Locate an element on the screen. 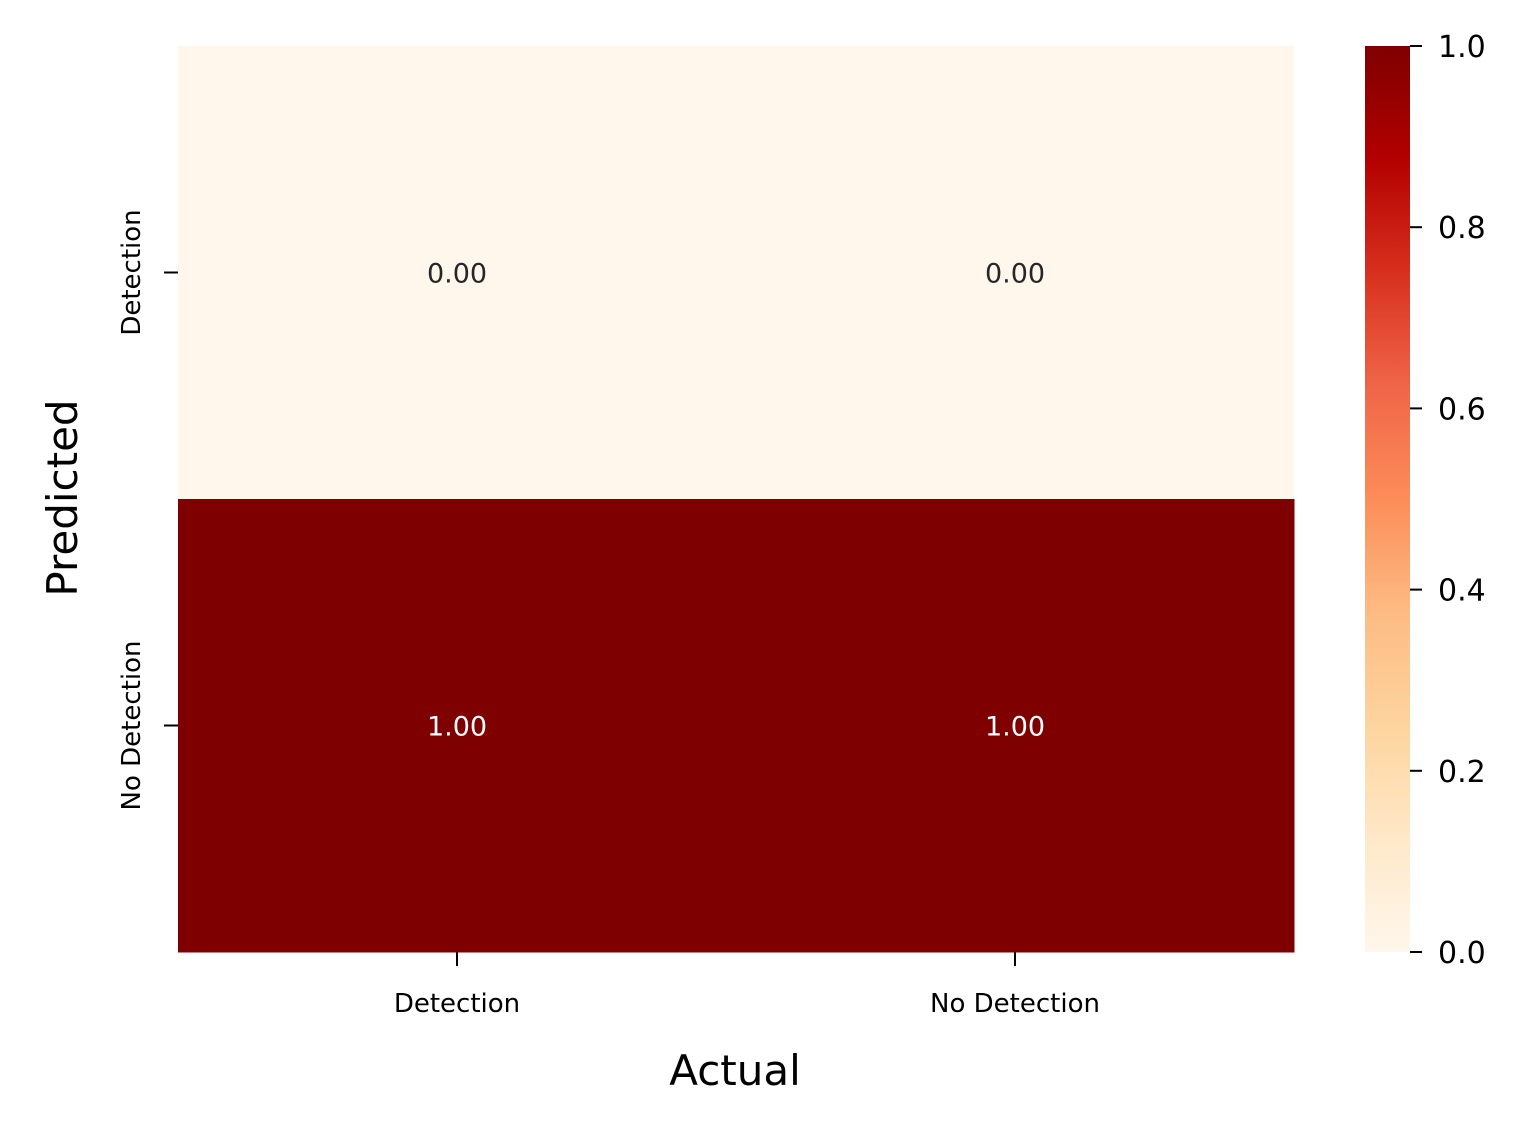  x-axis-title: Actual is located at coordinates (735, 1070).